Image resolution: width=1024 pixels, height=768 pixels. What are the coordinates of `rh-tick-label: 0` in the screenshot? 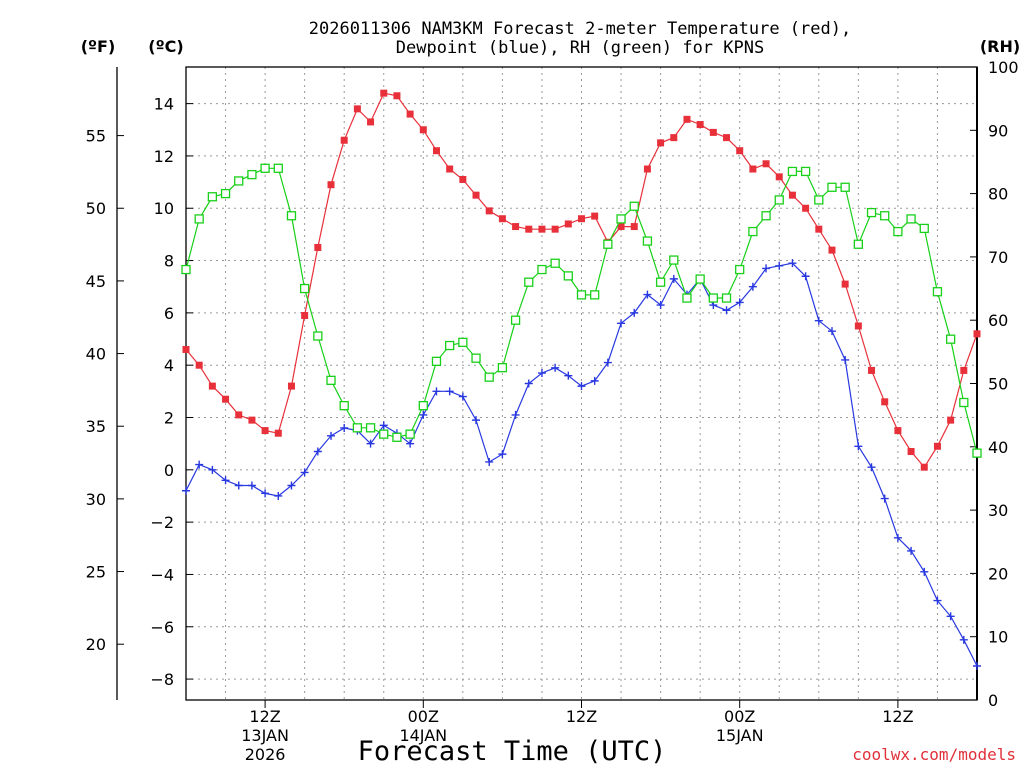 It's located at (993, 700).